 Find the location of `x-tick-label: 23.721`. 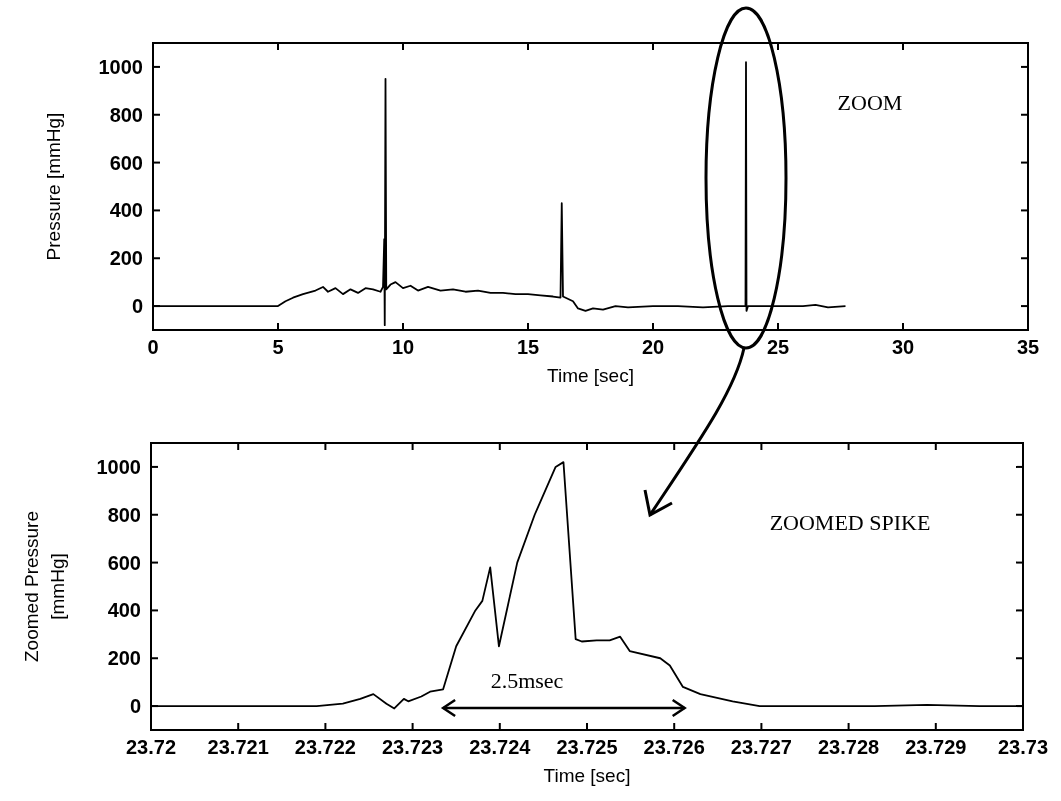

x-tick-label: 23.721 is located at coordinates (238, 747).